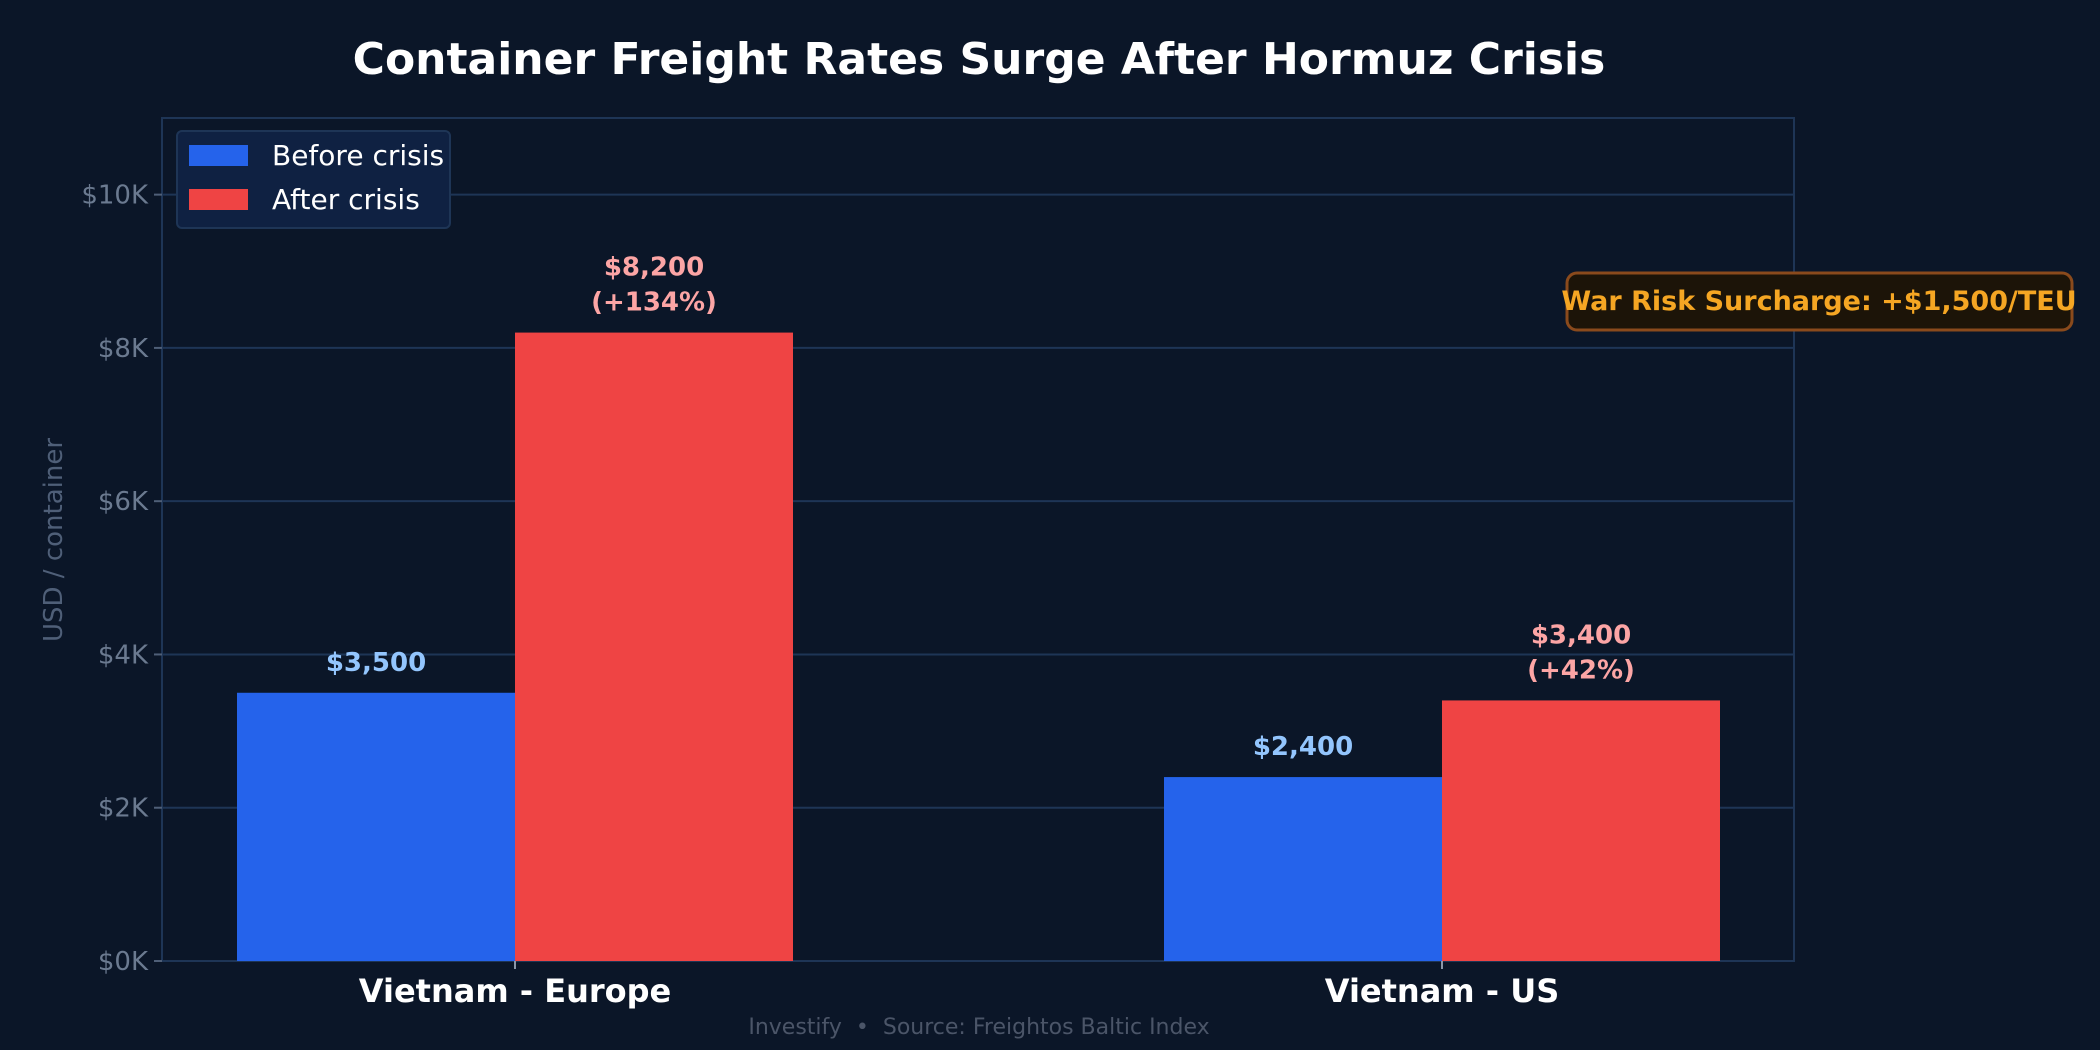 The width and height of the screenshot is (2100, 1050). What do you see at coordinates (123, 962) in the screenshot?
I see `y-tick-label: $0K` at bounding box center [123, 962].